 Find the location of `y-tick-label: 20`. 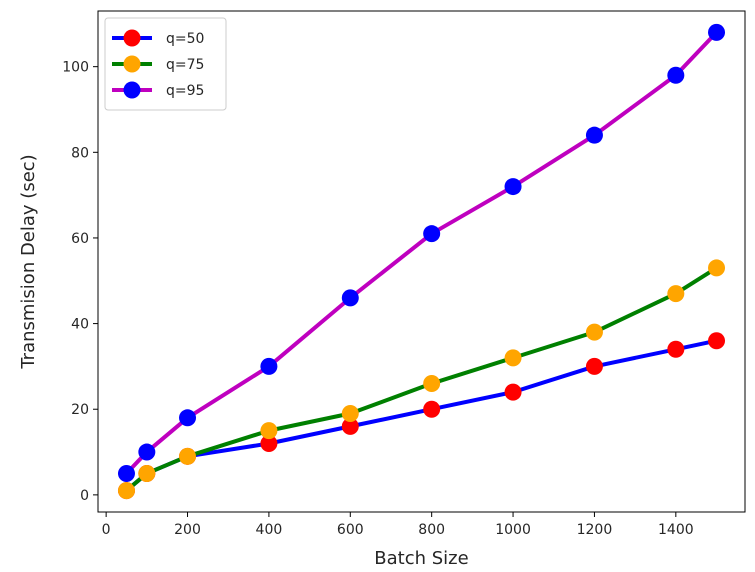

y-tick-label: 20 is located at coordinates (80, 410).